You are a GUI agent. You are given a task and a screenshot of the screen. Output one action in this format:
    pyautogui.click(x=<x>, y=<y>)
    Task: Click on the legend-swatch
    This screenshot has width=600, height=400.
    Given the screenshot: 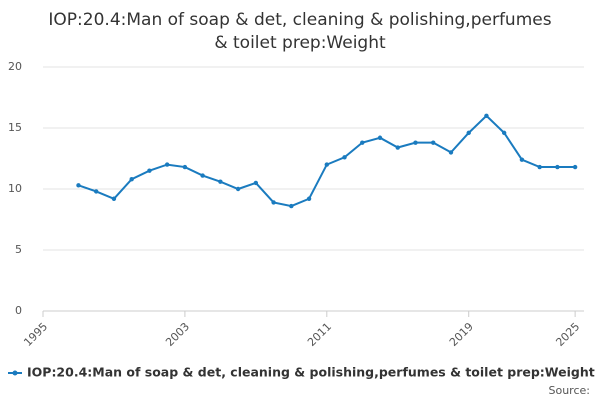 What is the action you would take?
    pyautogui.click(x=15, y=373)
    